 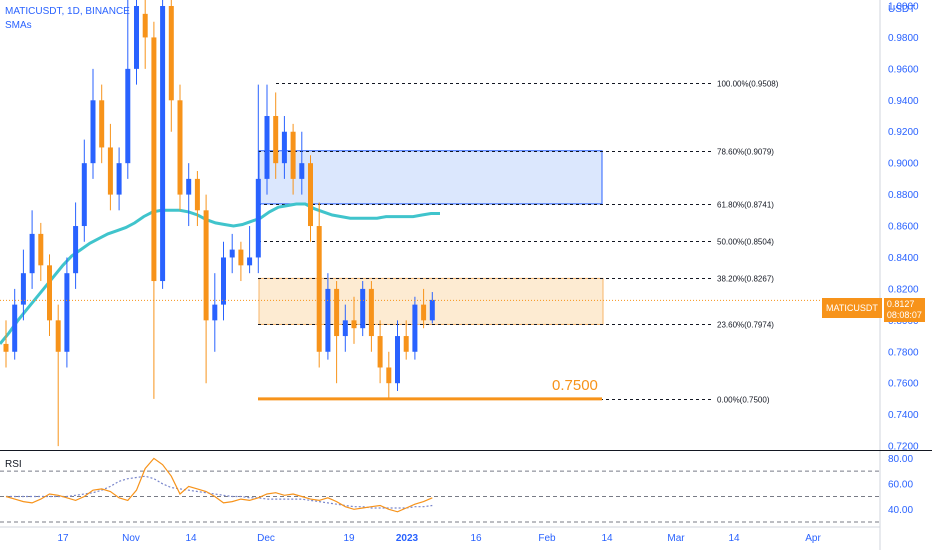 What do you see at coordinates (547, 538) in the screenshot?
I see `time-tick-label: Feb` at bounding box center [547, 538].